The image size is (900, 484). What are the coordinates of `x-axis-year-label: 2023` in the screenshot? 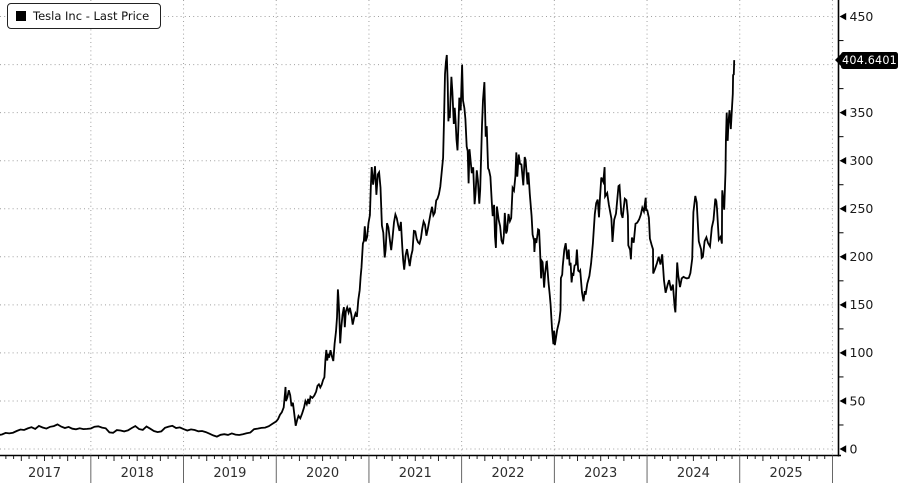 It's located at (600, 473).